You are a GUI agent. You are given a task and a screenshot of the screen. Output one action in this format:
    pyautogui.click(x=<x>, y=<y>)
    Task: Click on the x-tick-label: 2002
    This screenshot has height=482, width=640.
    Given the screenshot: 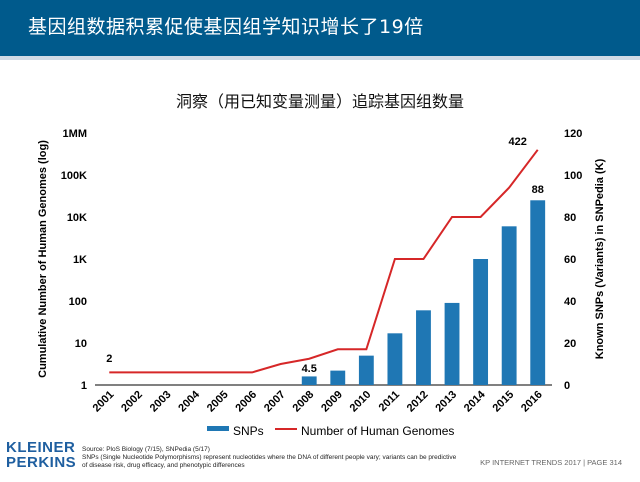 What is the action you would take?
    pyautogui.click(x=132, y=402)
    